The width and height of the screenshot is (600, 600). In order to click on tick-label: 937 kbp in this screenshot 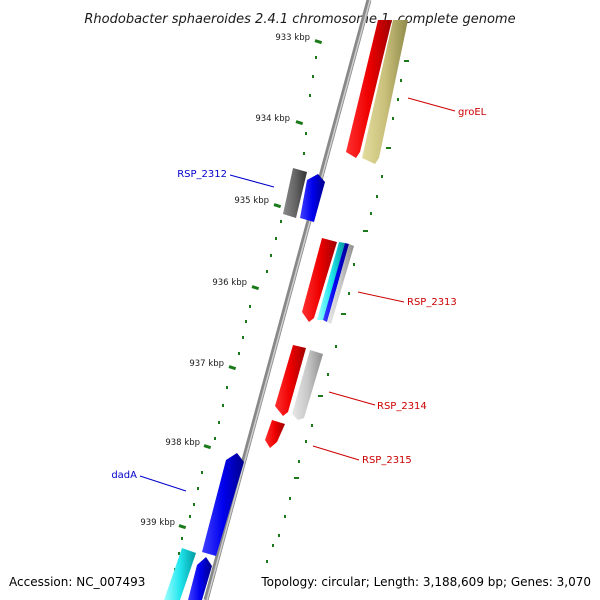, I will do `click(206, 364)`.